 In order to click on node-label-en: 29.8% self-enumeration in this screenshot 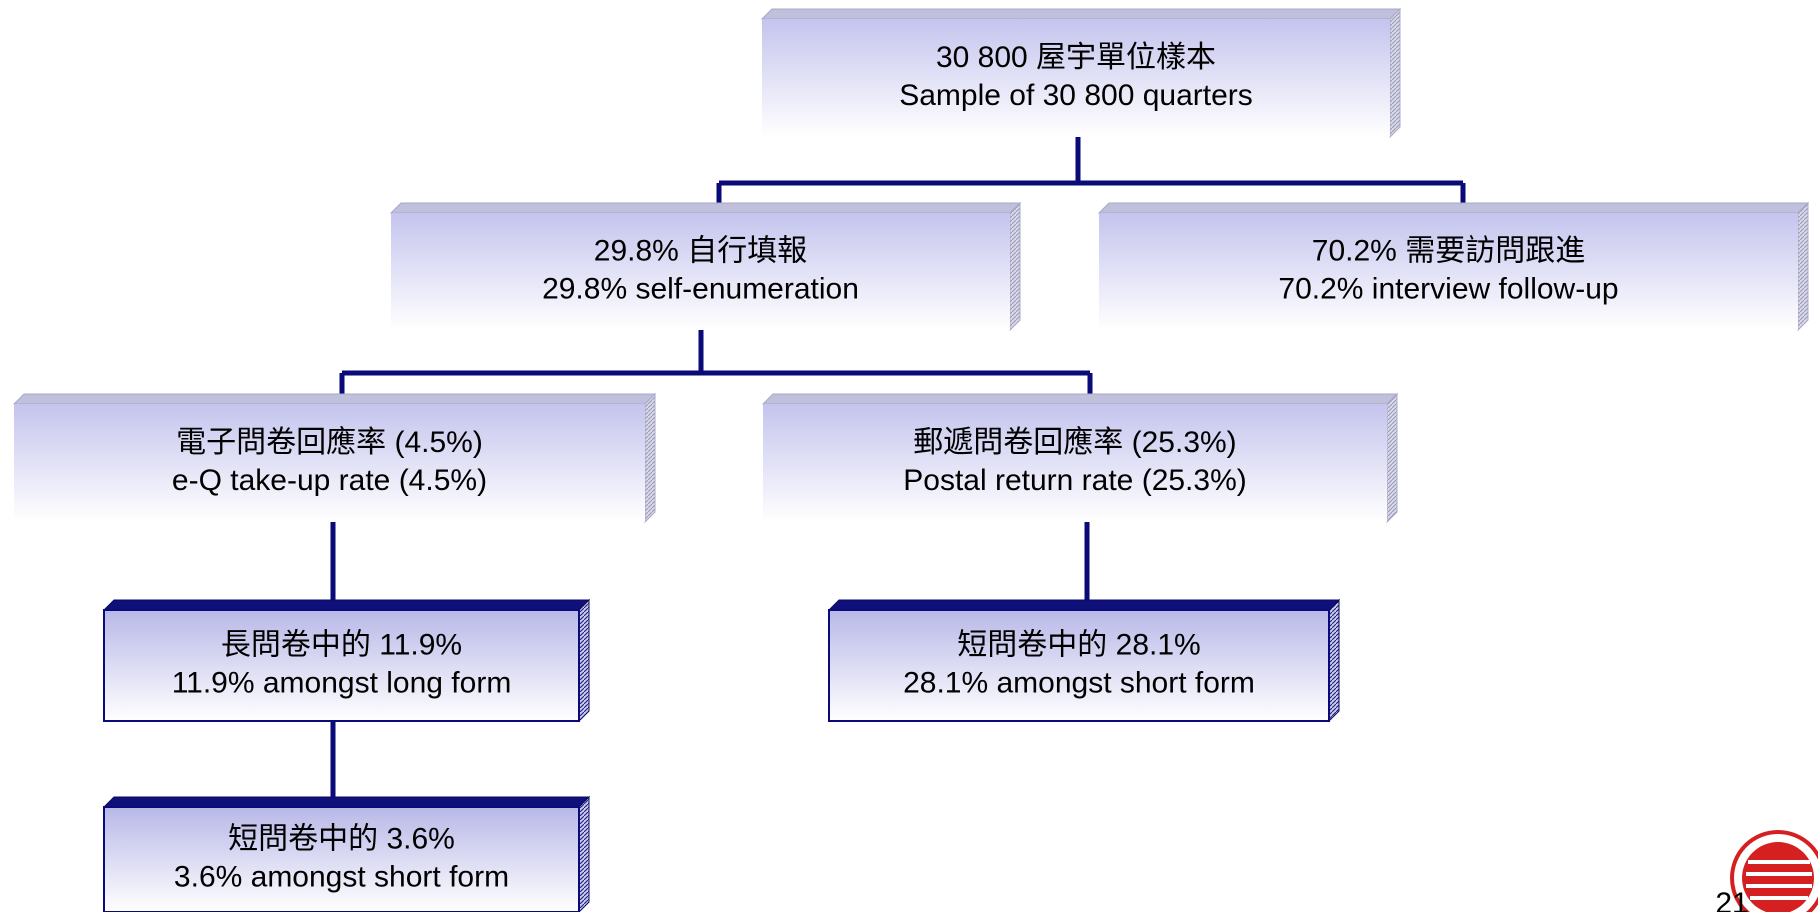, I will do `click(700, 288)`.